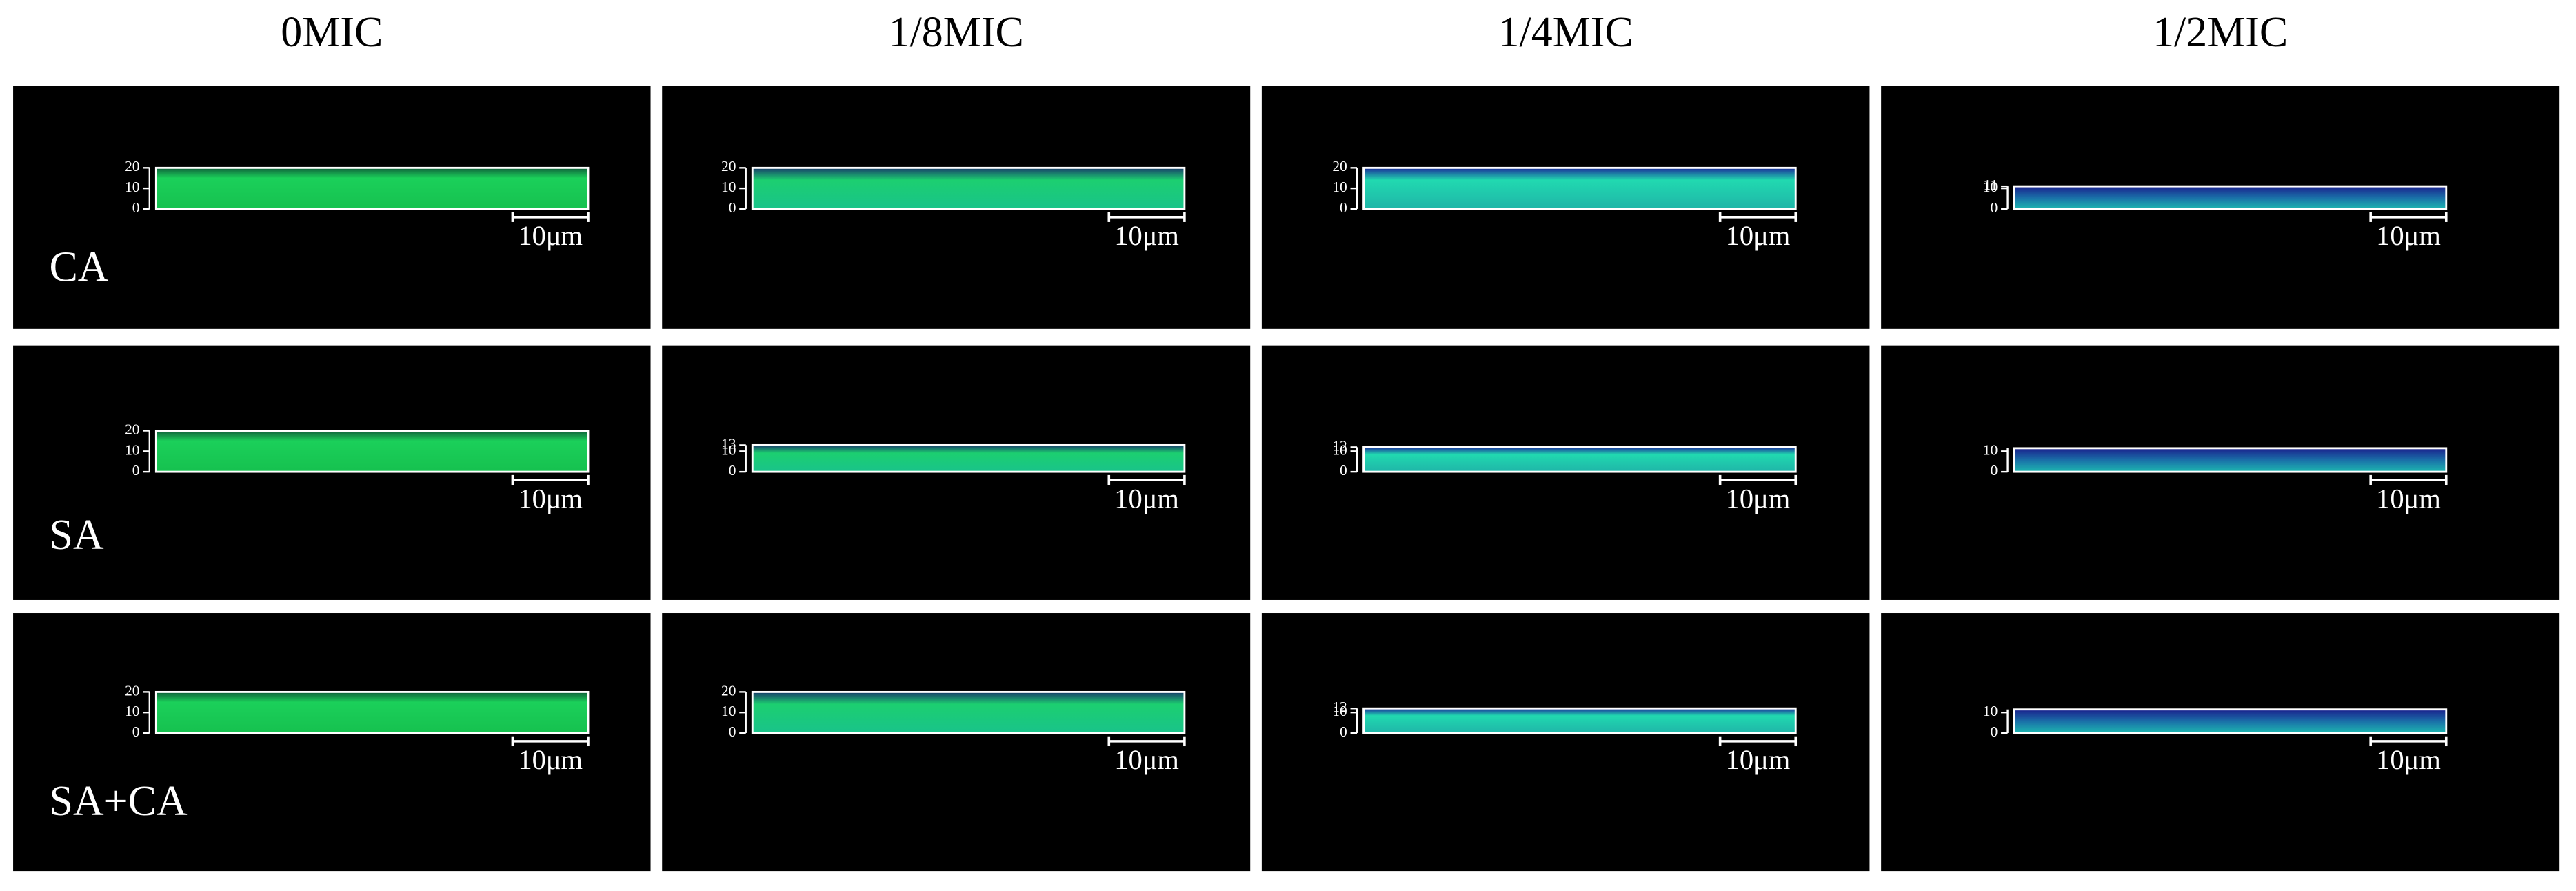  I want to click on row-label: SA+CA, so click(118, 801).